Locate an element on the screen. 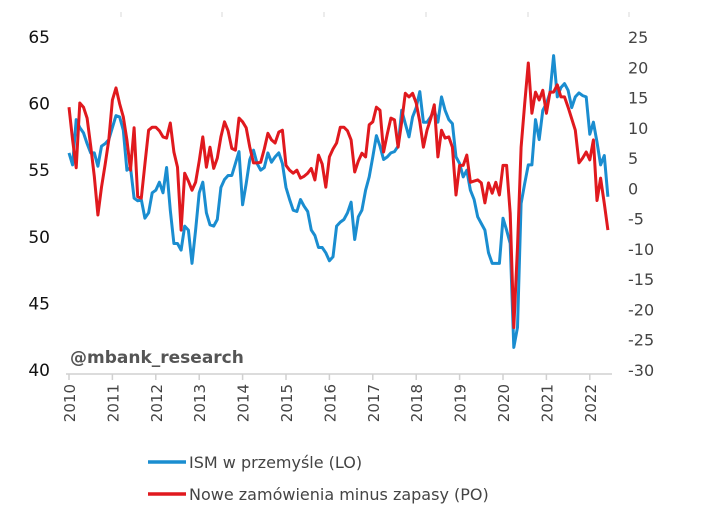  left-axis-tick-label: 65 is located at coordinates (39, 38).